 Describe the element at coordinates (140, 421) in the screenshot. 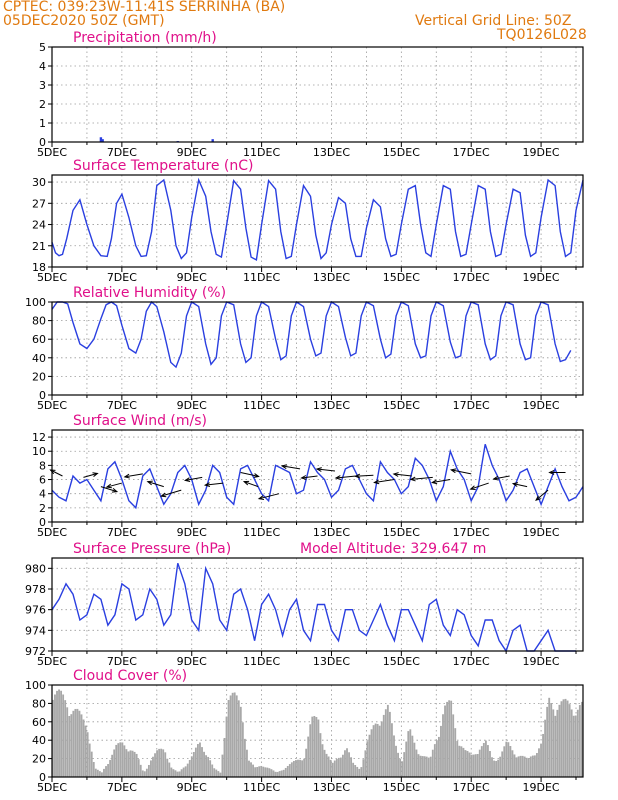

I see `panel-title-3: Surface Wind (m/s)` at that location.